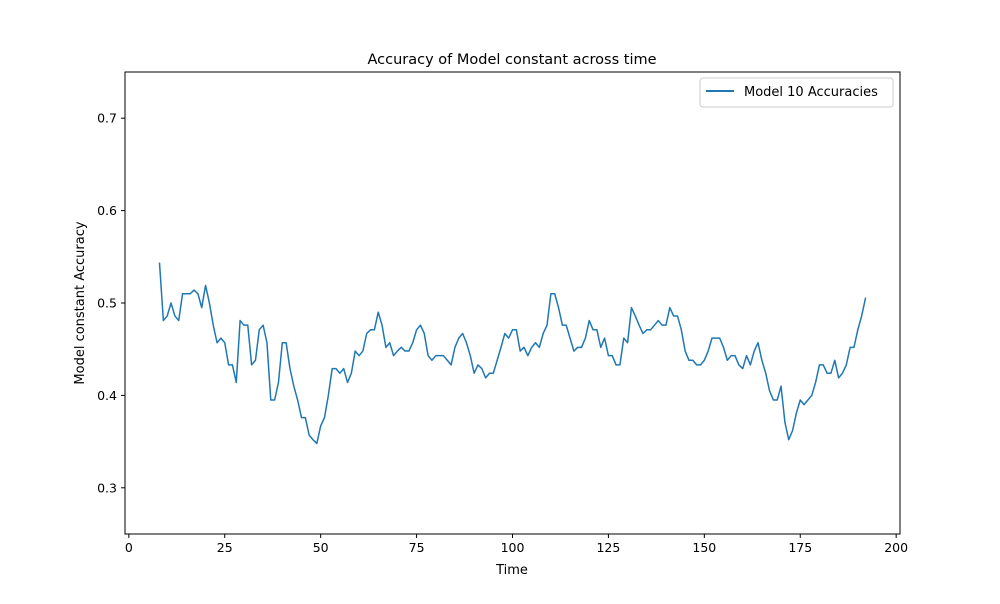 The height and width of the screenshot is (604, 1000). I want to click on x-axis-label: Time, so click(511, 570).